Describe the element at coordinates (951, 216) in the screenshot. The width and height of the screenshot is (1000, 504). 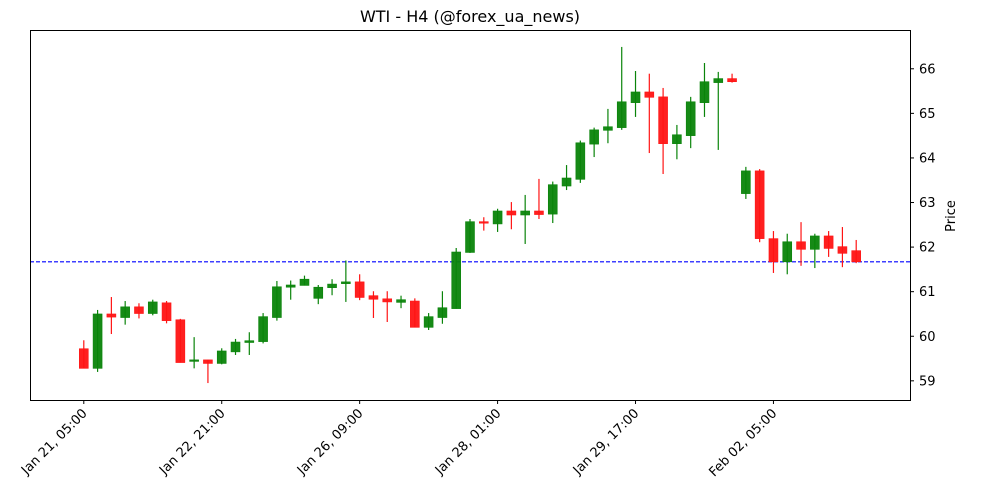
I see `y-axis-label: Price` at that location.